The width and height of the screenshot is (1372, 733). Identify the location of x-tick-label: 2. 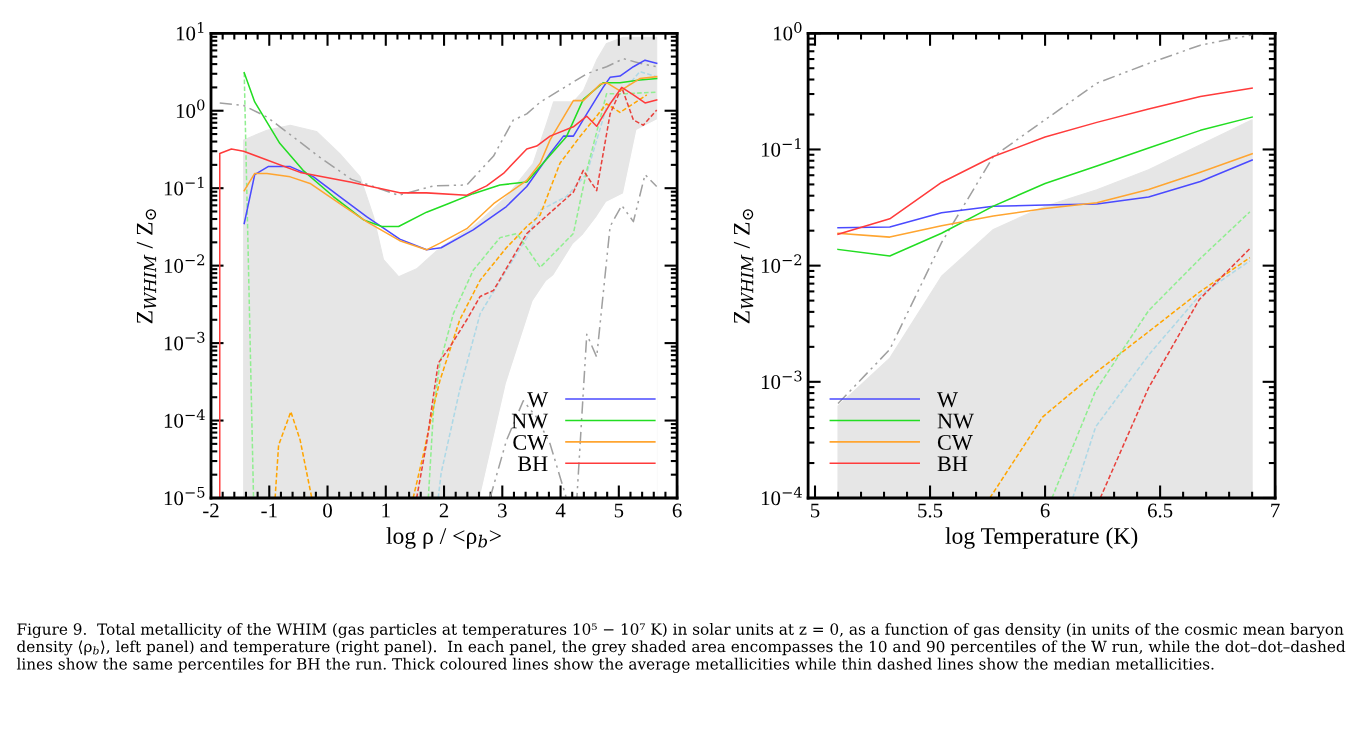
(444, 510).